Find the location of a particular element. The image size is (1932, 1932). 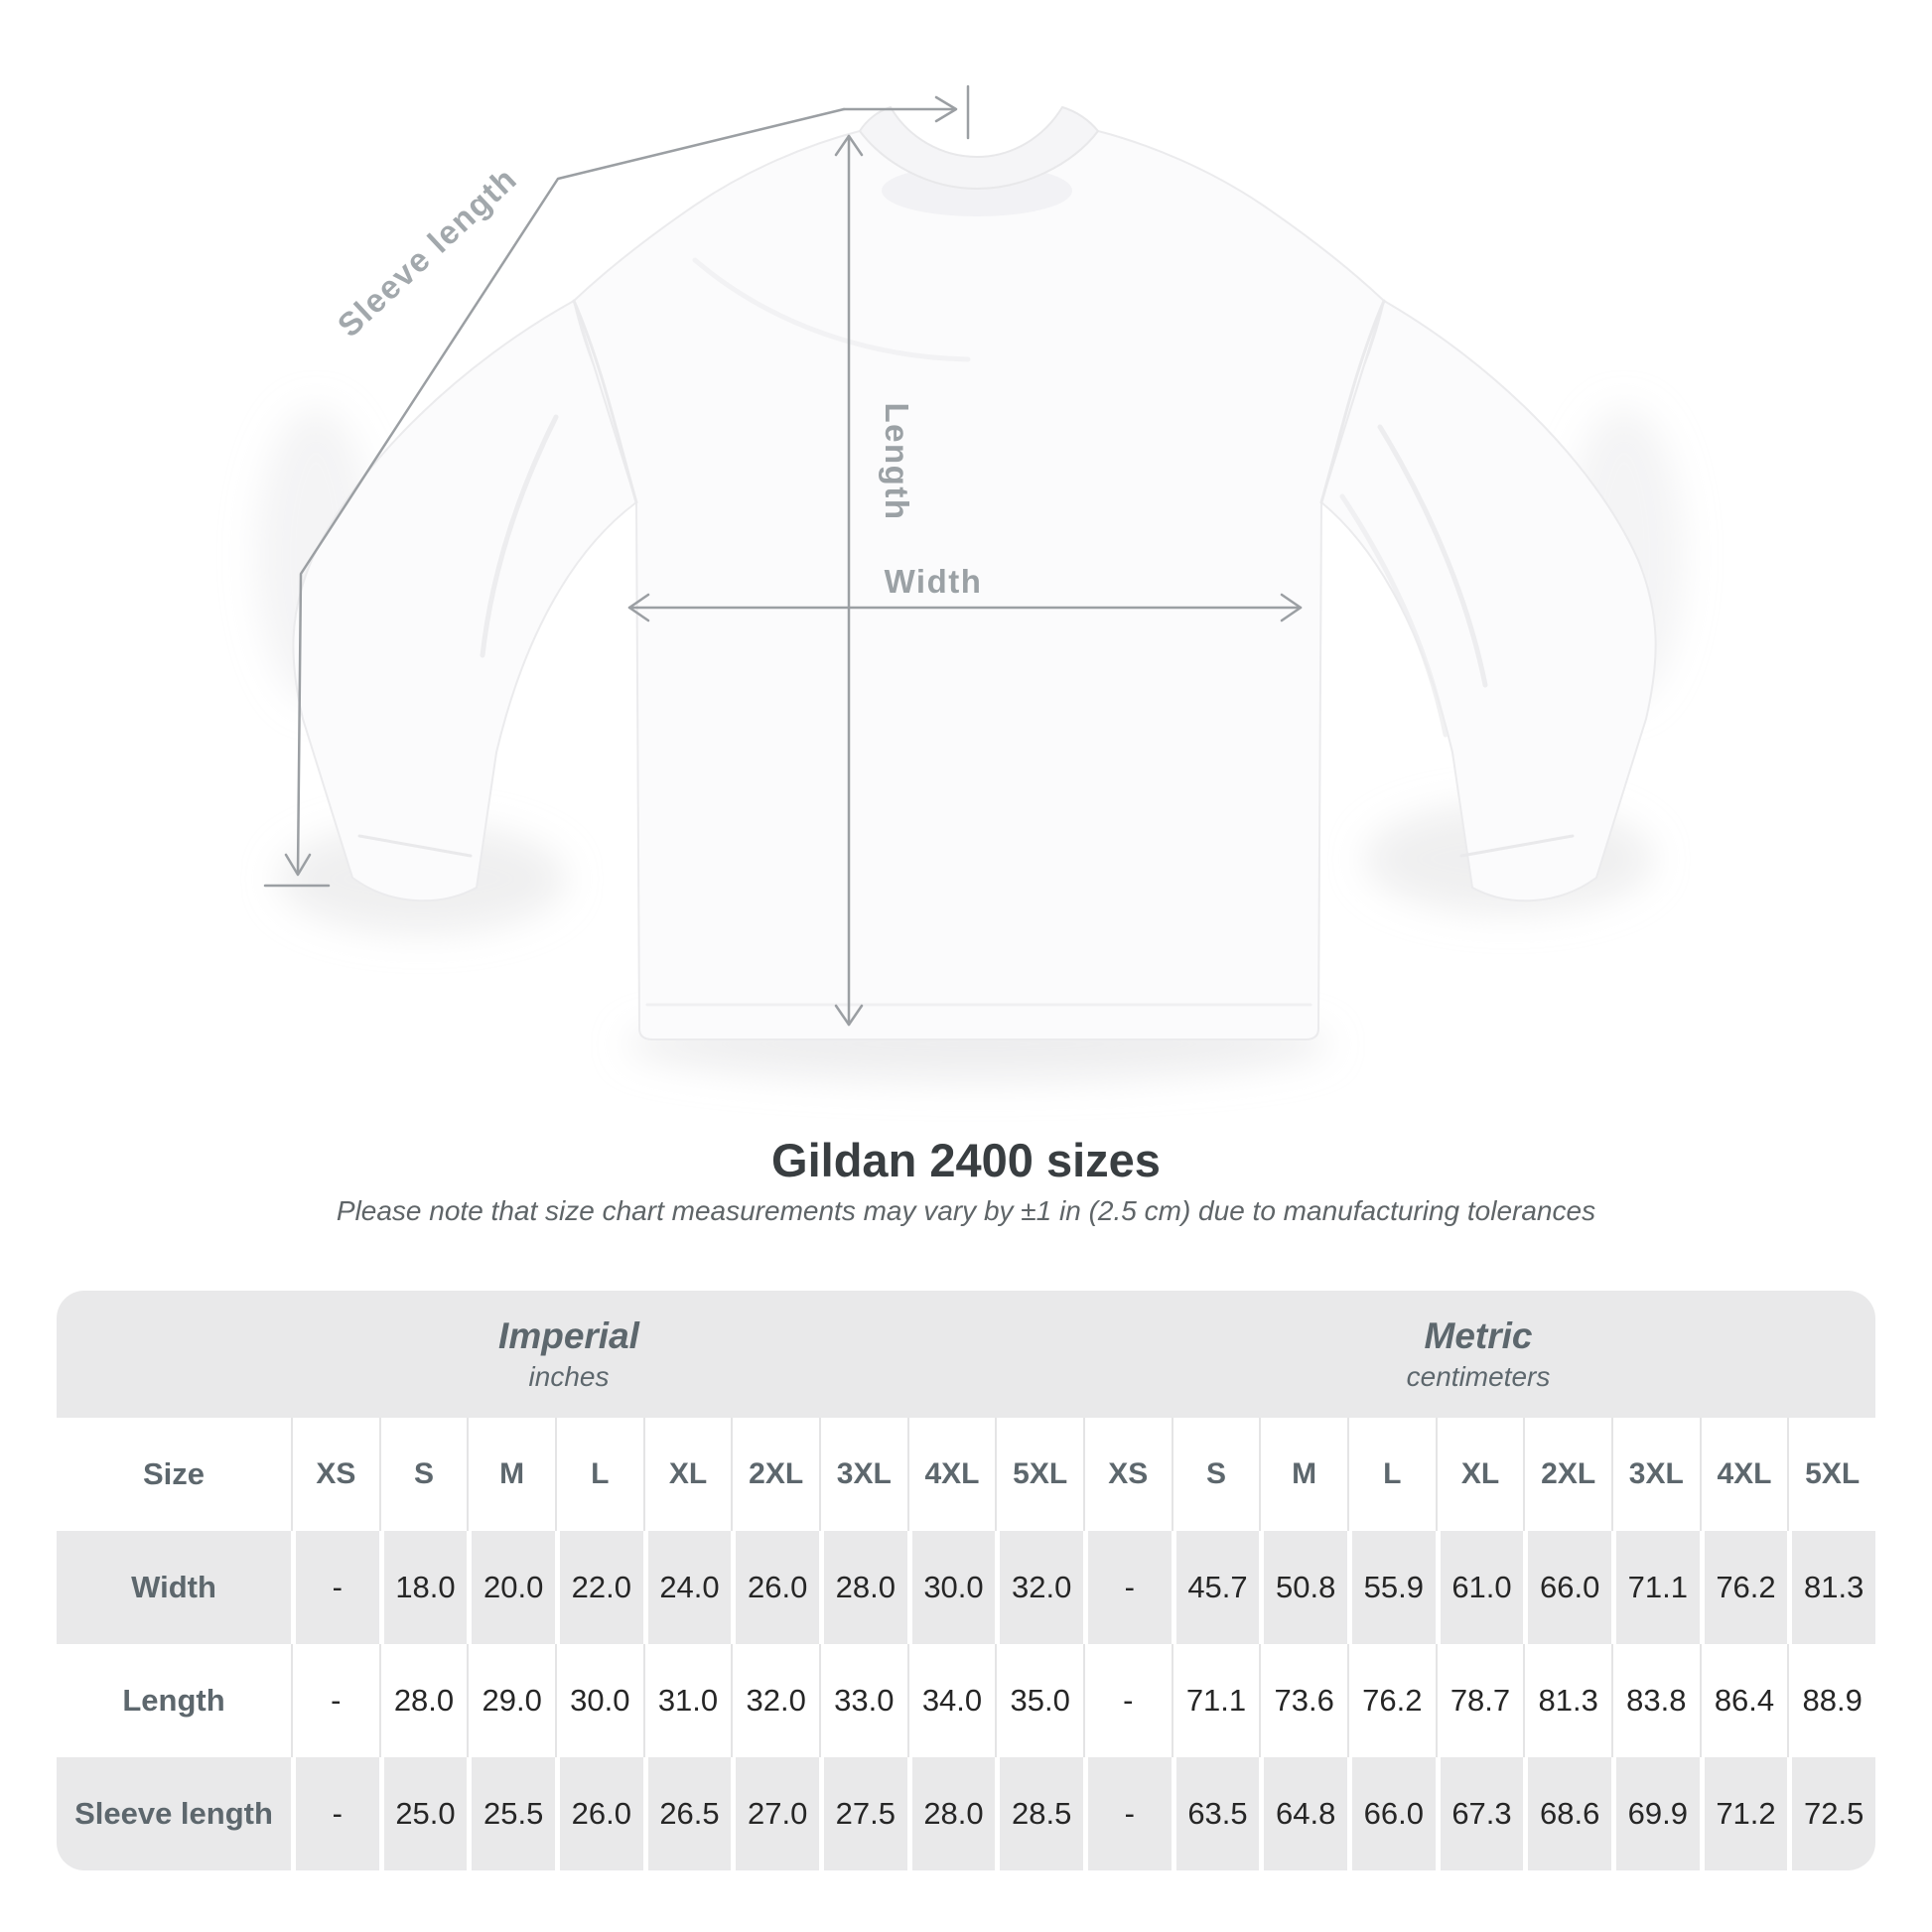

length-imperial-4xl: 34.0 is located at coordinates (951, 1701).